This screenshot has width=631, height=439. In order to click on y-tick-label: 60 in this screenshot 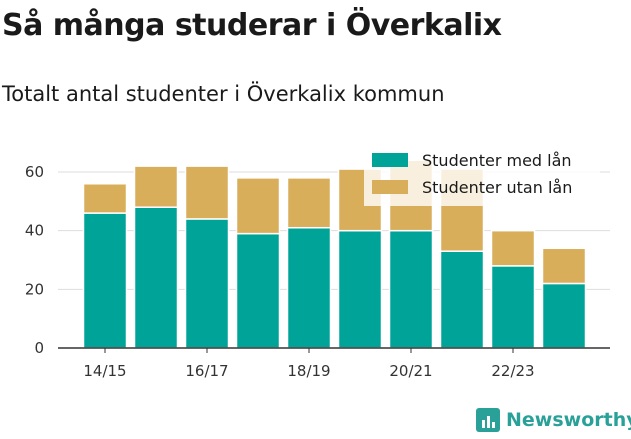, I will do `click(34, 172)`.